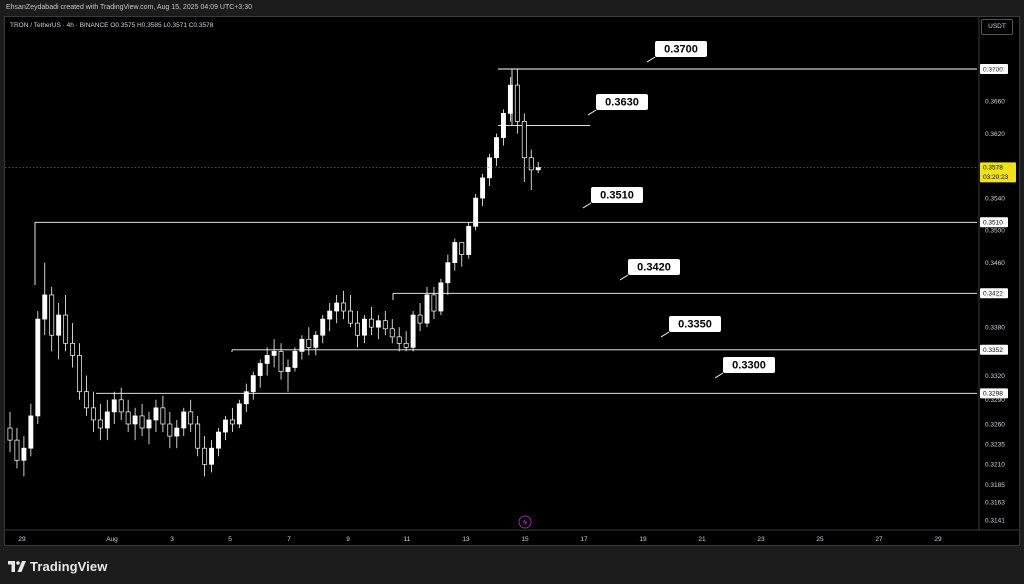 The image size is (1024, 584). What do you see at coordinates (525, 522) in the screenshot?
I see `lightning-icon` at bounding box center [525, 522].